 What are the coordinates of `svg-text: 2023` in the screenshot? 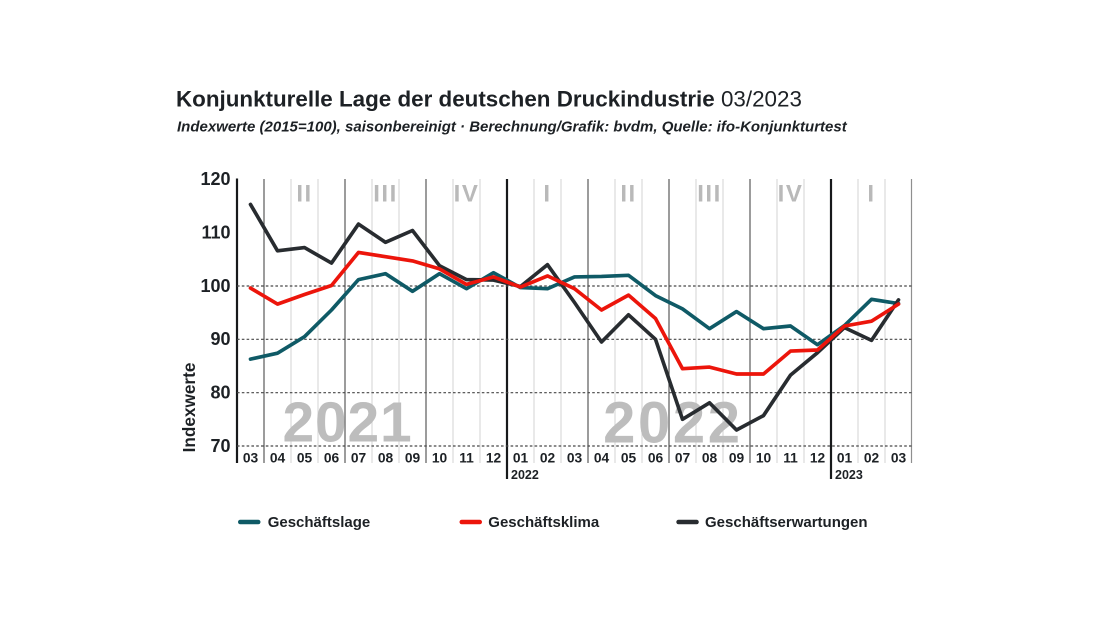 It's located at (849, 475).